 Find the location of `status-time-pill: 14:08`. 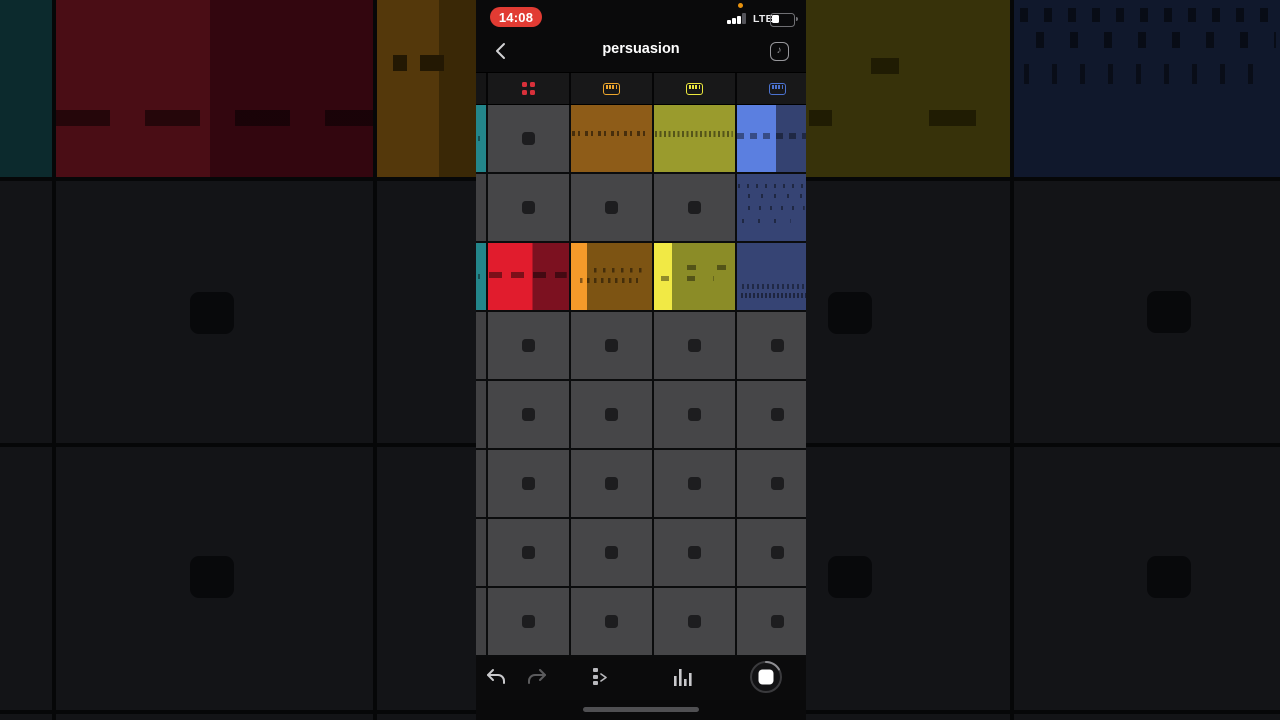

status-time-pill: 14:08 is located at coordinates (516, 17).